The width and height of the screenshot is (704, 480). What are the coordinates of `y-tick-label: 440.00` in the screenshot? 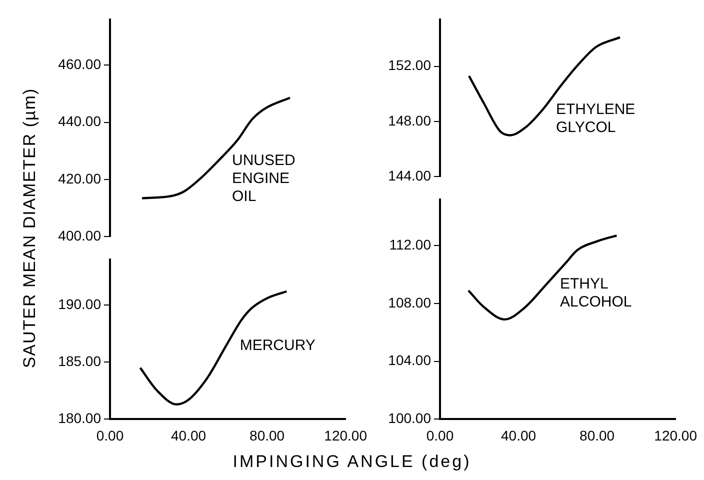 It's located at (80, 121).